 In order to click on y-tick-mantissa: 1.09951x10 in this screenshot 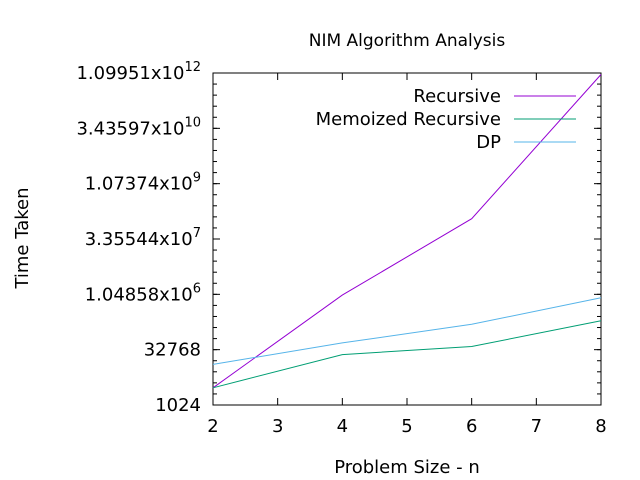, I will do `click(130, 73)`.